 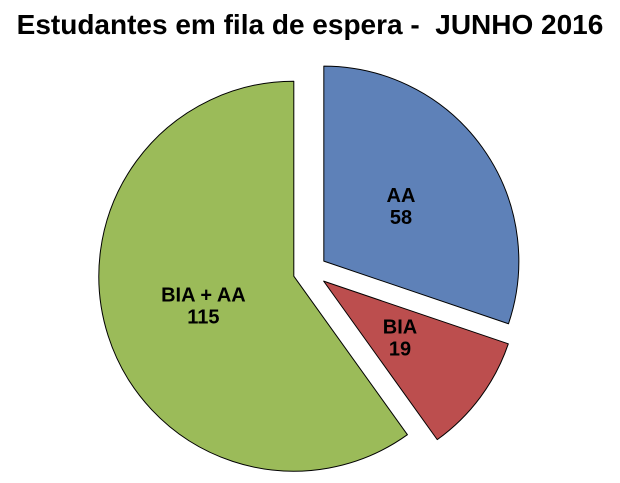 I want to click on pie-slice-bia, so click(x=416, y=360).